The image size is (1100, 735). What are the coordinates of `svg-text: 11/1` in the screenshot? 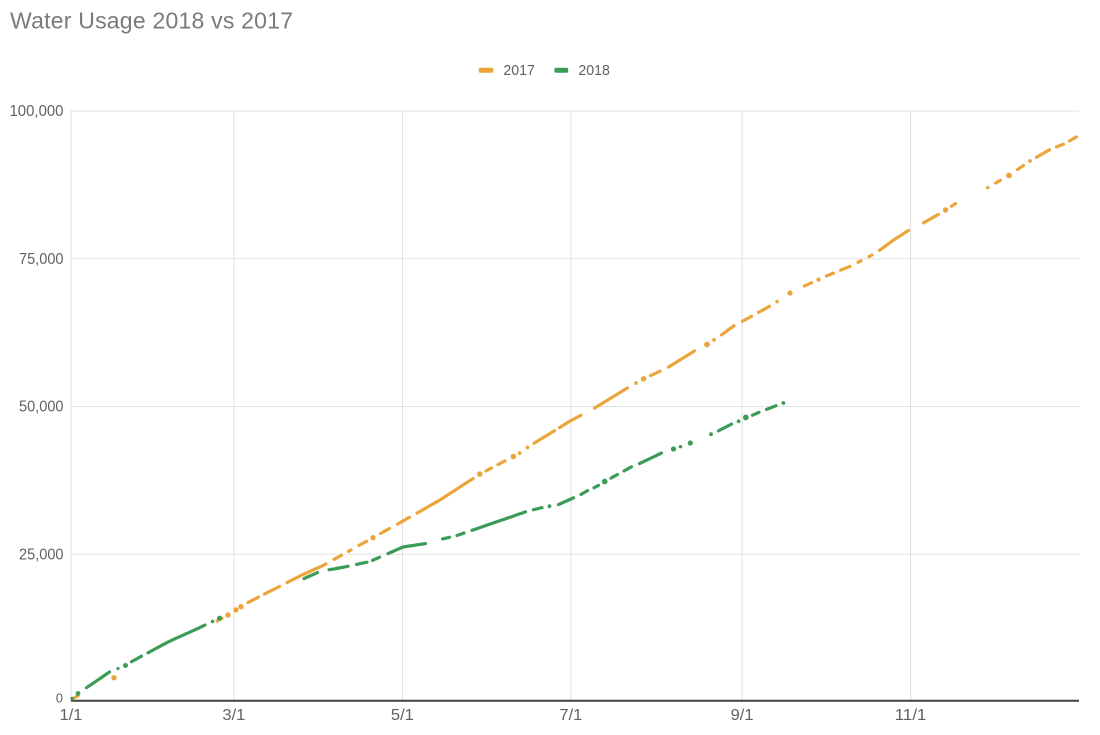 It's located at (911, 715).